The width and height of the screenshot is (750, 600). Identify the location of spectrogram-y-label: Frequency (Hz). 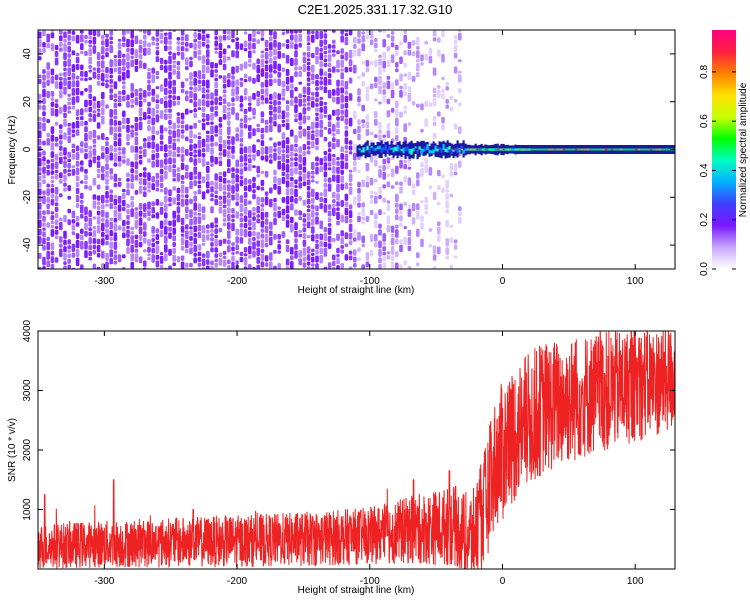
(12, 150).